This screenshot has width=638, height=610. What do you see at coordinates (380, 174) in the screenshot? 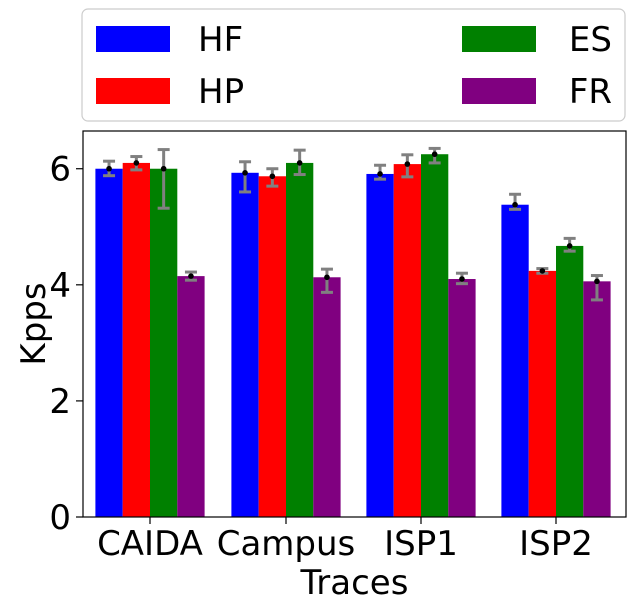
I see `mean-point-hf-isp1` at bounding box center [380, 174].